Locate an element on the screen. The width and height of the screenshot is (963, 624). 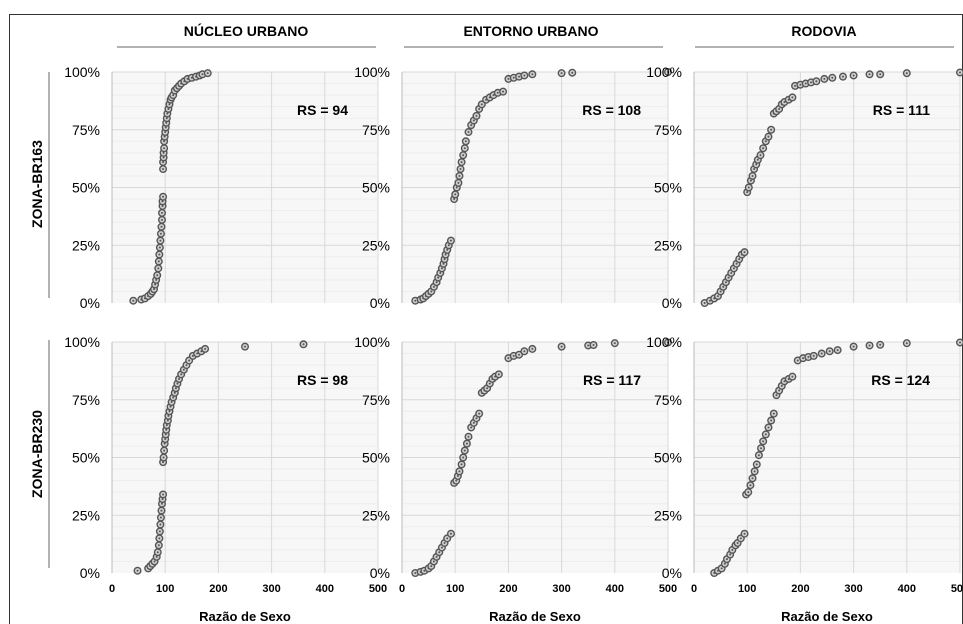
x-tick-label: 200 is located at coordinates (508, 589).